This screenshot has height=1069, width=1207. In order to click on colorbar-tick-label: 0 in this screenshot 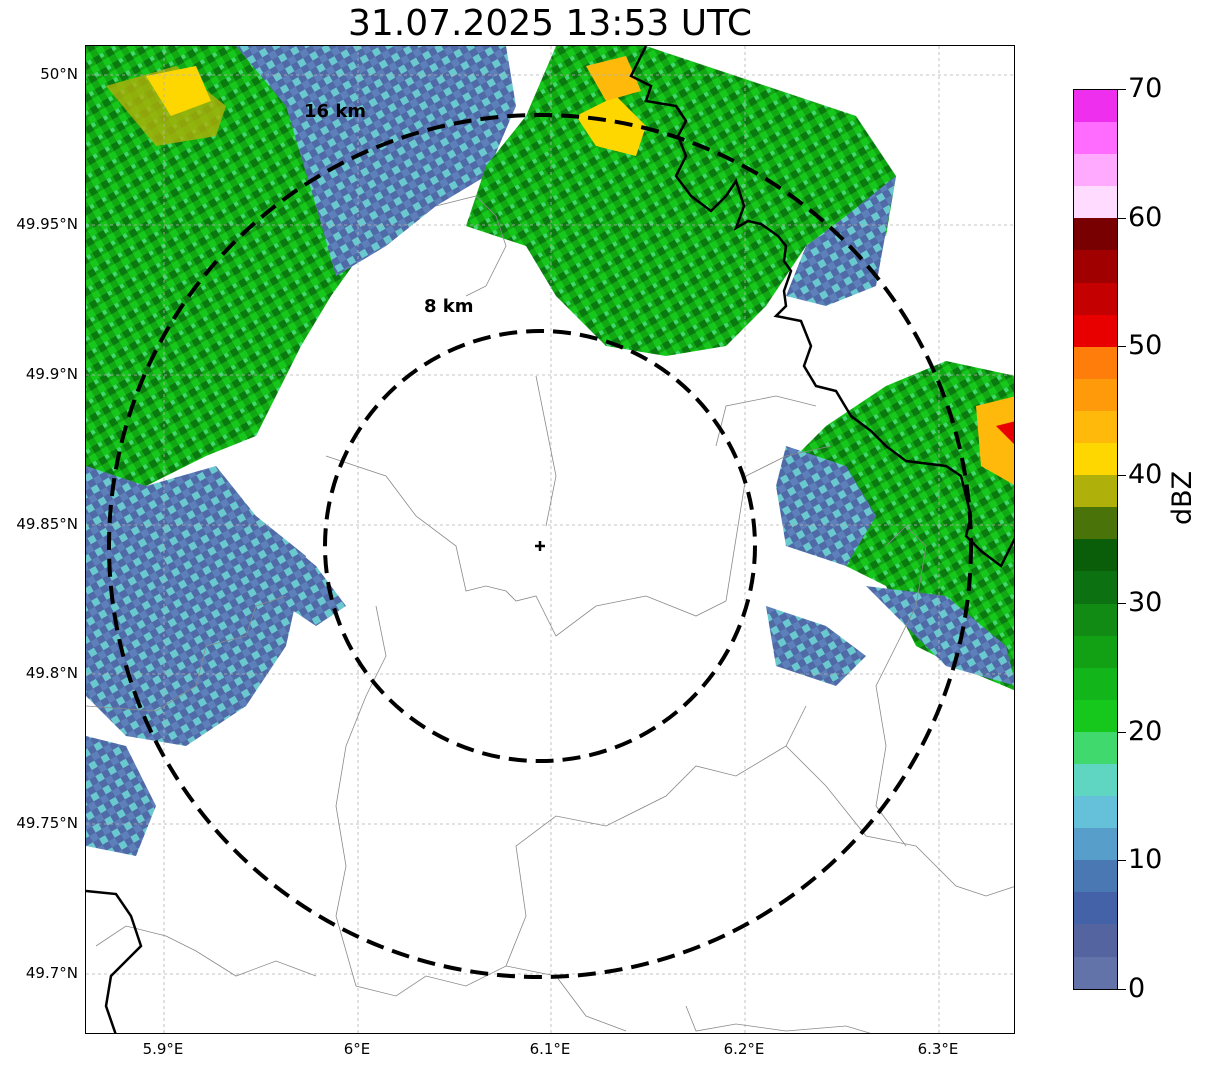, I will do `click(1137, 988)`.